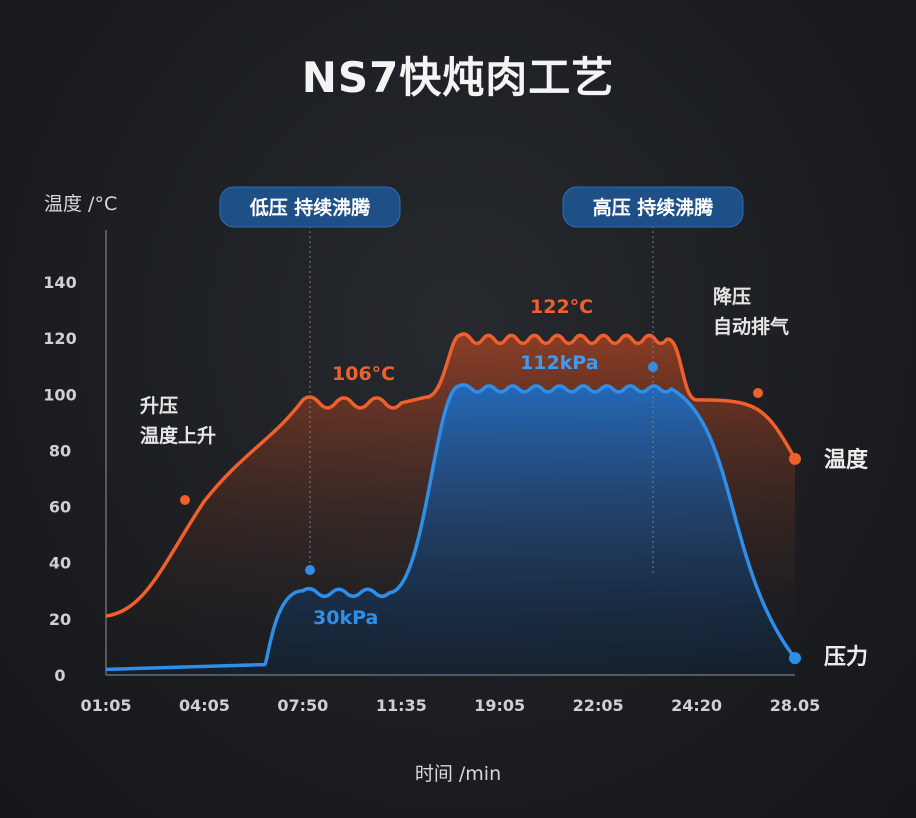  What do you see at coordinates (345, 618) in the screenshot?
I see `annotation-label: 30kPa` at bounding box center [345, 618].